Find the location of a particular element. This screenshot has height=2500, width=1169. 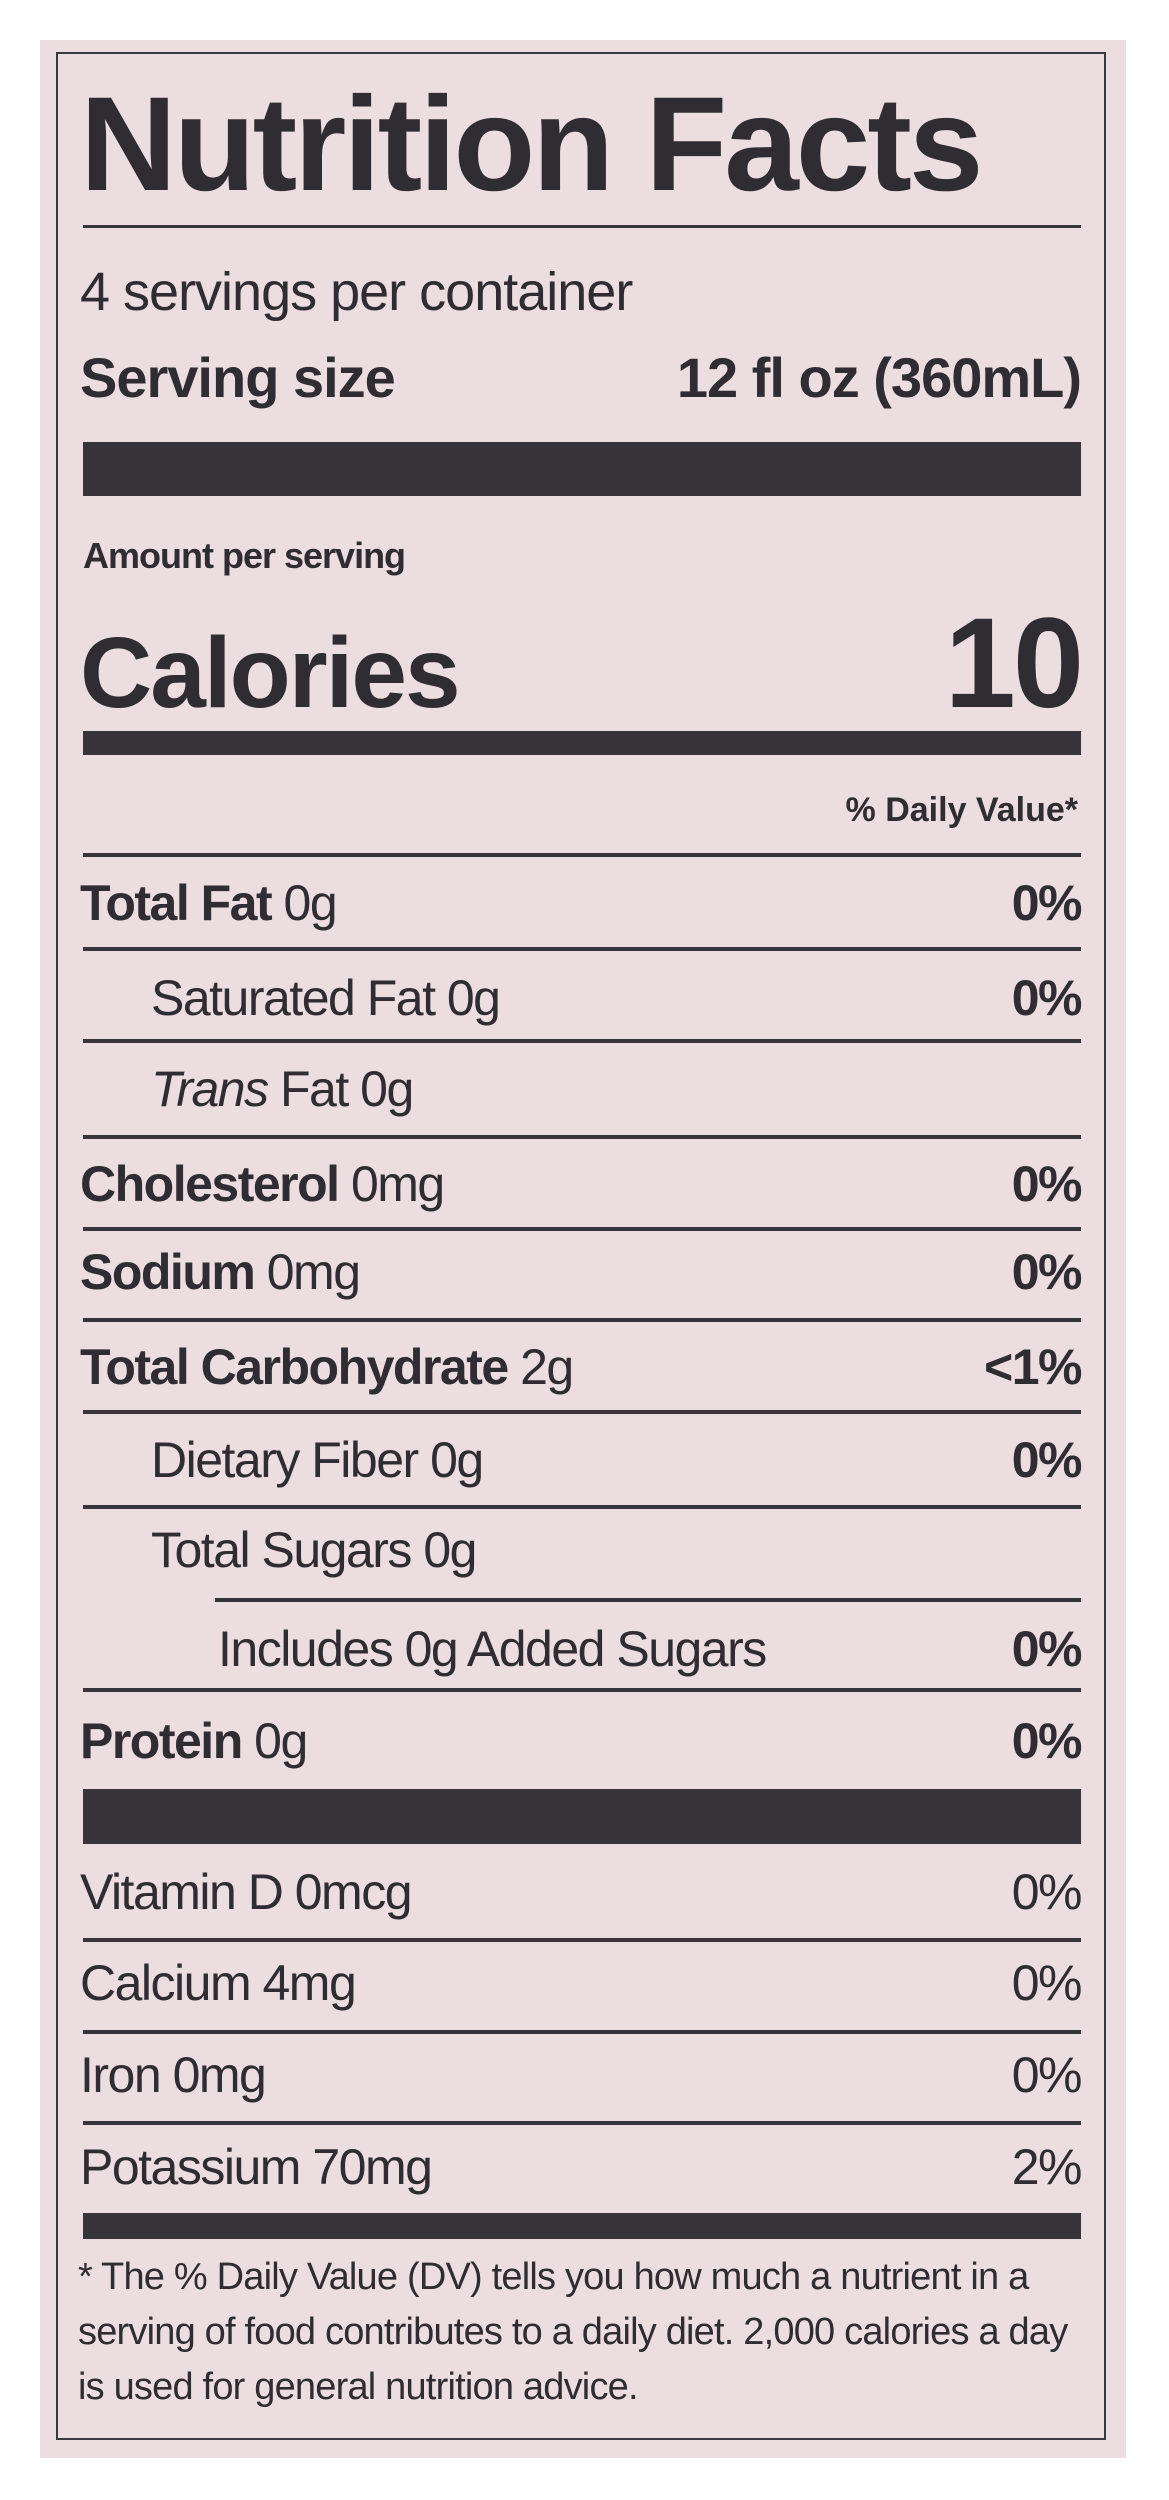

nutrient-row-total-carbohydrate: Total Carbohydrate 2g <1% is located at coordinates (581, 1367).